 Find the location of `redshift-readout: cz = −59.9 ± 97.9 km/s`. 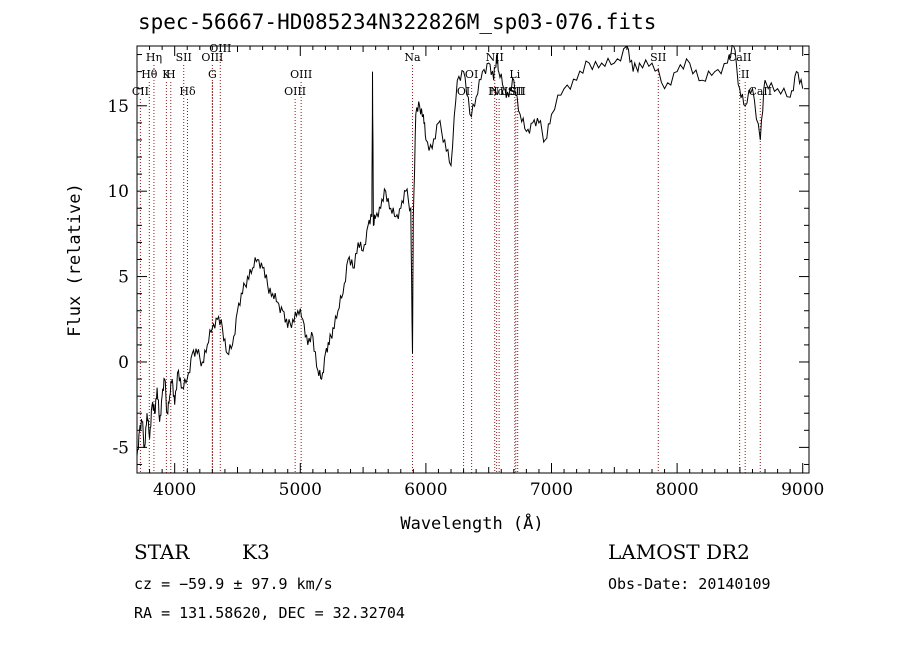

redshift-readout: cz = −59.9 ± 97.9 km/s is located at coordinates (233, 584).